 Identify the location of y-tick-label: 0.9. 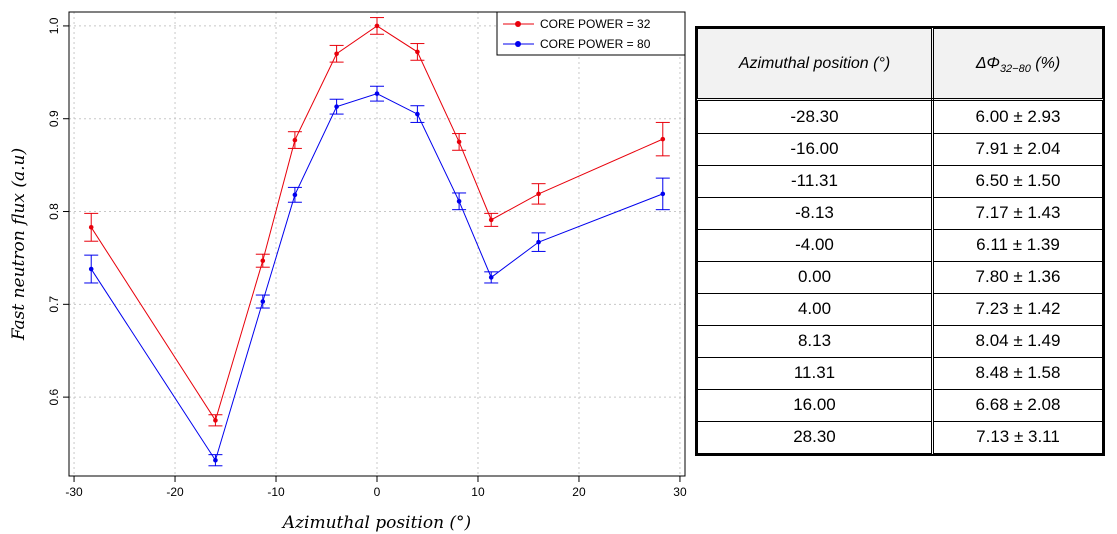
(54, 118).